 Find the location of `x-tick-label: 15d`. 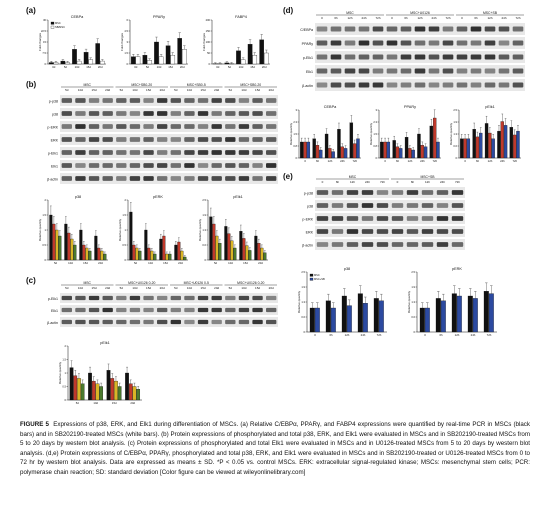

x-tick-label: 15d is located at coordinates (114, 403).